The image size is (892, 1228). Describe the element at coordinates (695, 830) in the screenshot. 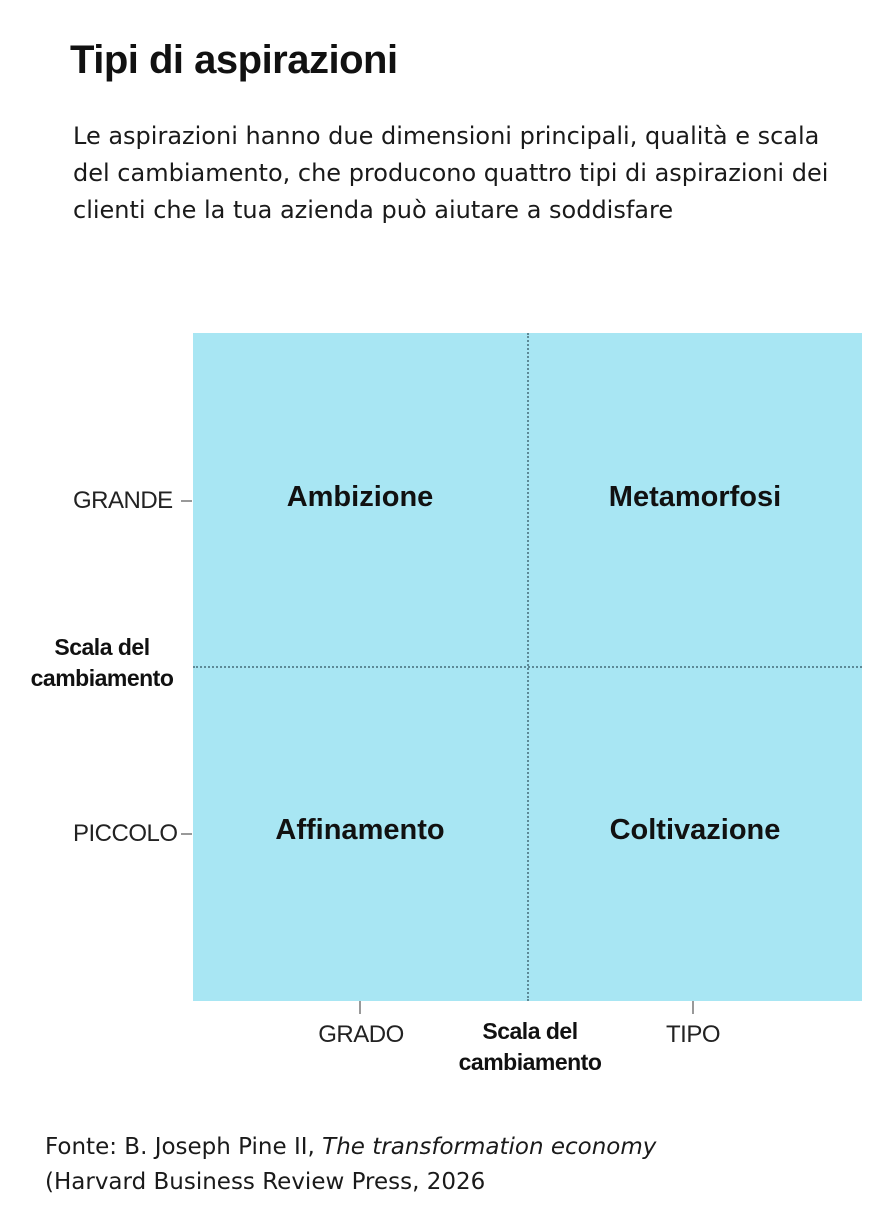

I see `quadrant-bottom-right: Coltivazione` at that location.